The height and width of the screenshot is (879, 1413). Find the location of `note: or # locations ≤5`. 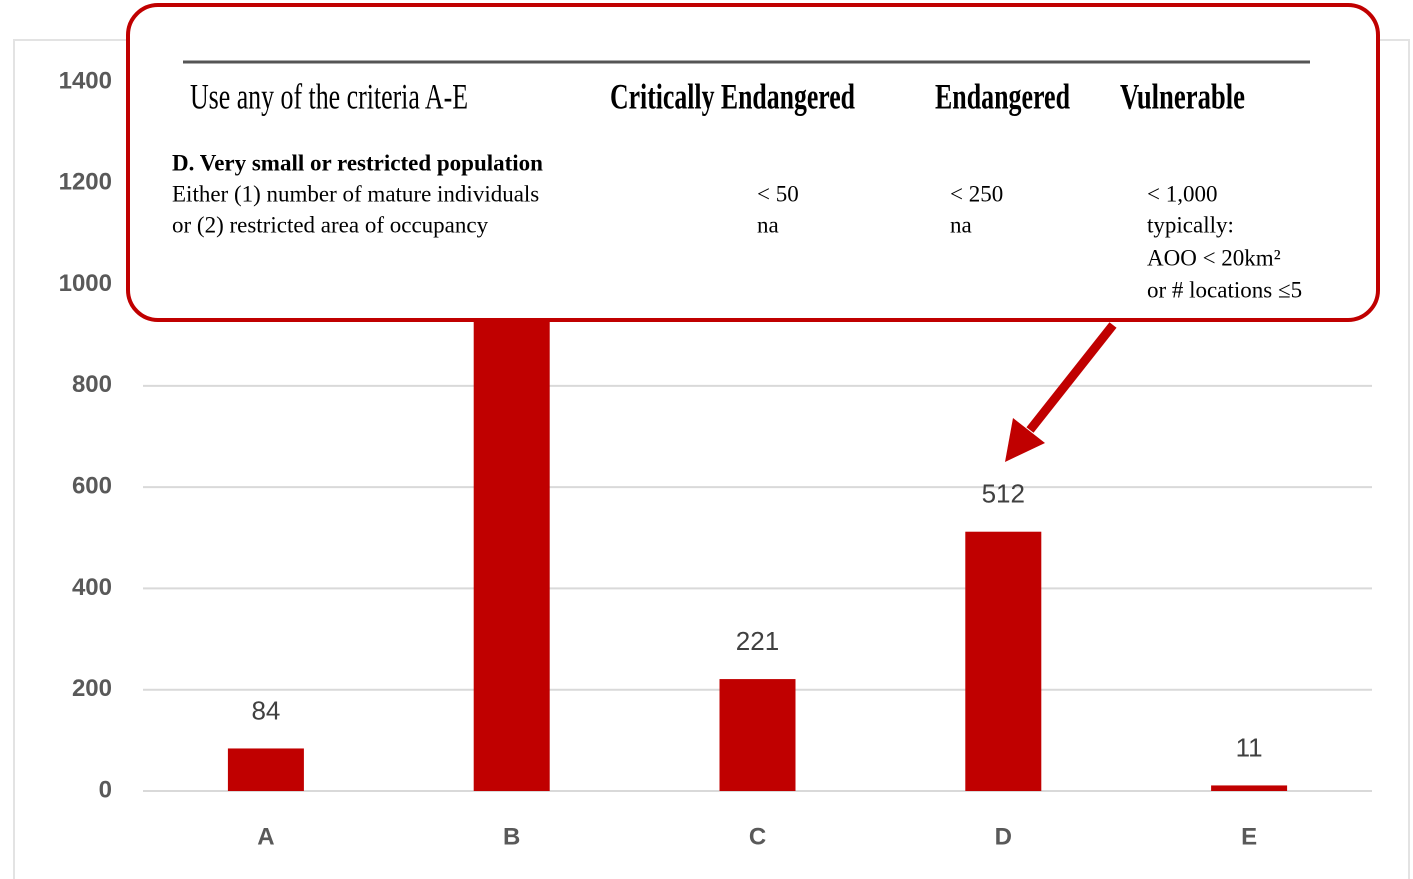

note: or # locations ≤5 is located at coordinates (1224, 289).